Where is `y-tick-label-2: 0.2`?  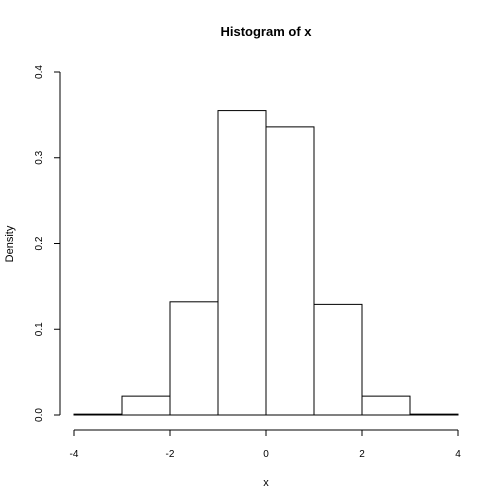 y-tick-label-2: 0.2 is located at coordinates (39, 243).